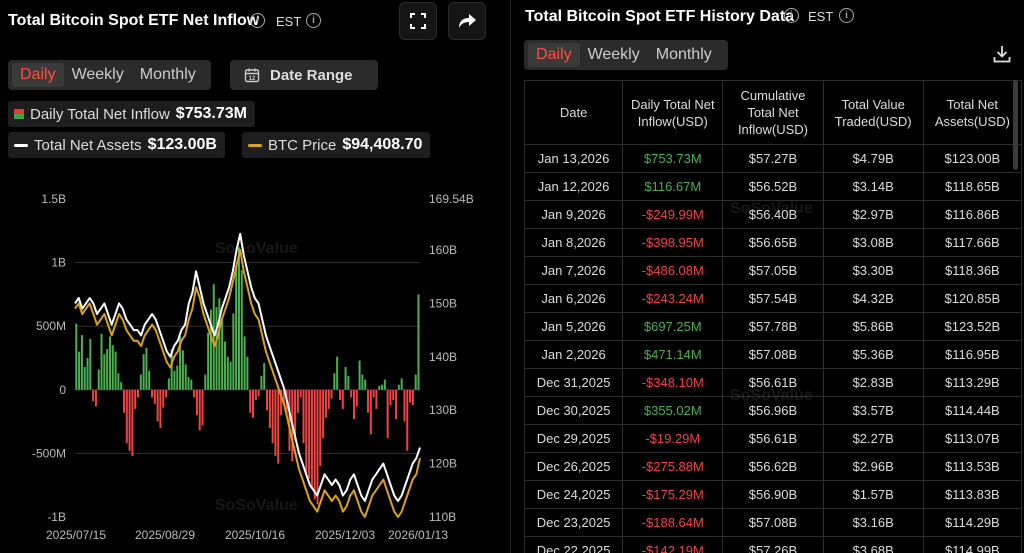 The height and width of the screenshot is (553, 1024). Describe the element at coordinates (773, 270) in the screenshot. I see `table-row: Jan 7,2026 -$486.08M $57.05B $3.30B $118.36B` at that location.